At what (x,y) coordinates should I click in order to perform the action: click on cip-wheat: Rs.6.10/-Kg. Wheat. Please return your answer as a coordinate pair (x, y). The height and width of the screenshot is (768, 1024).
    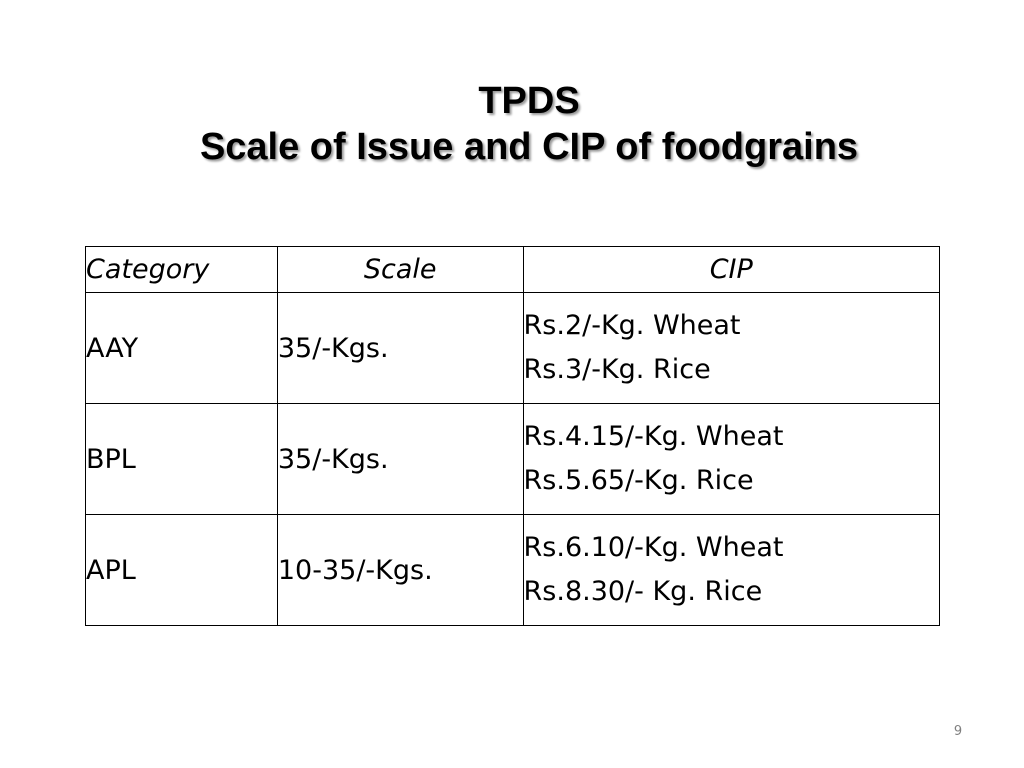
    Looking at the image, I should click on (653, 547).